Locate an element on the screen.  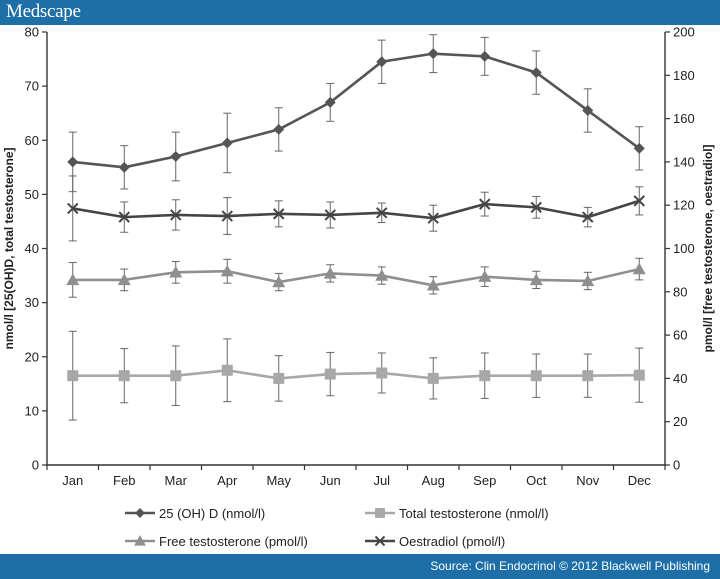
x-tick-label: Sep is located at coordinates (484, 480).